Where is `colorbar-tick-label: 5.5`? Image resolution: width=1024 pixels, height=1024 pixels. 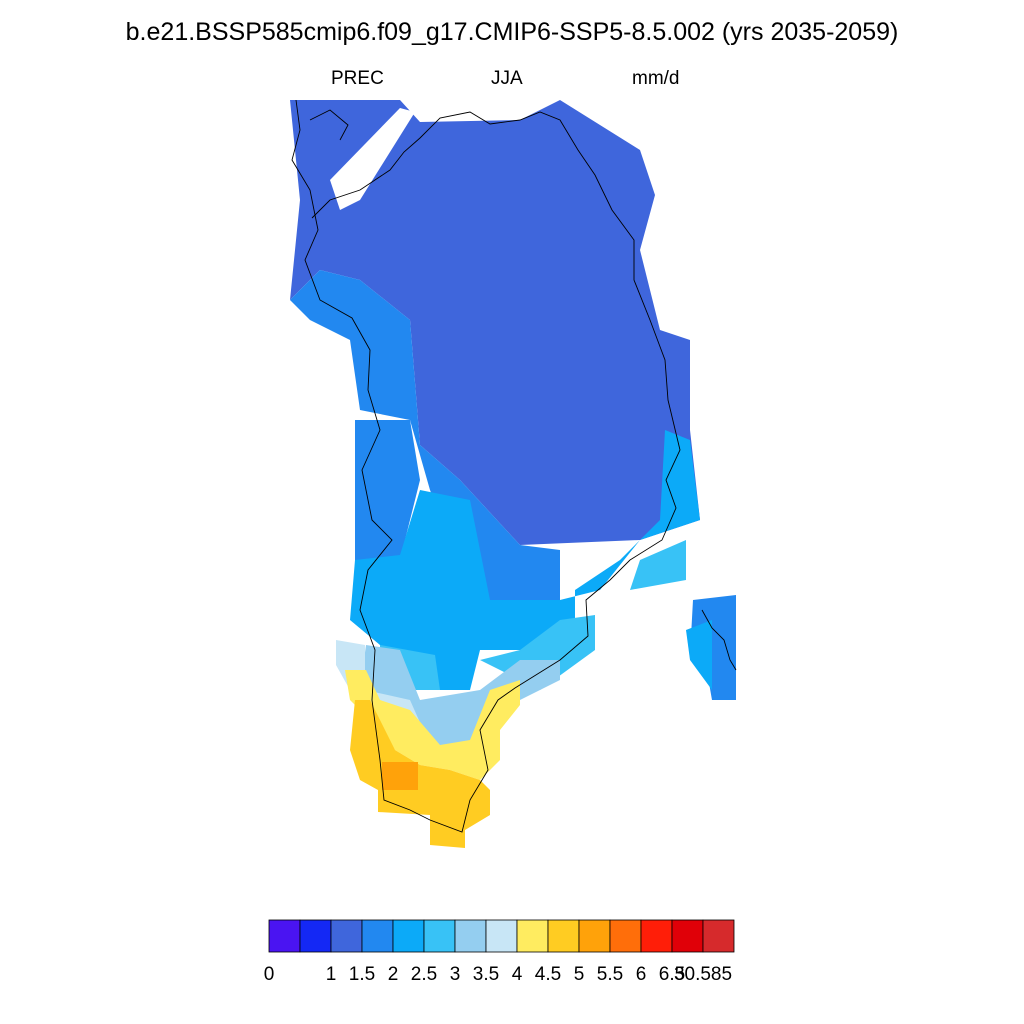 colorbar-tick-label: 5.5 is located at coordinates (610, 974).